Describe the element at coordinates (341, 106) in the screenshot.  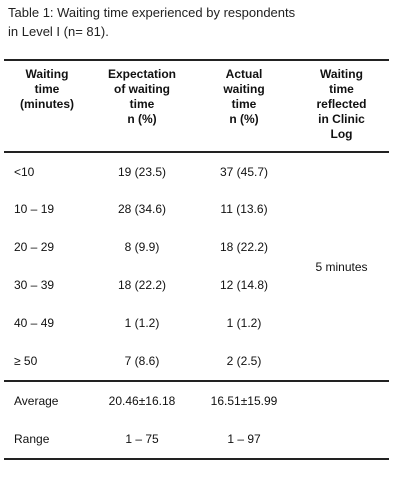
I see `header-clinic-log: Waiting time reflected in Clinic Log` at that location.